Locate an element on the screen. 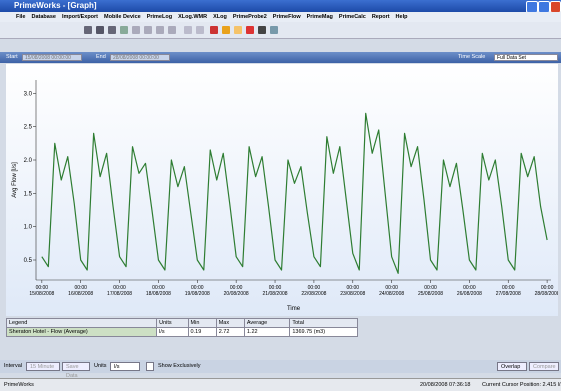 The height and width of the screenshot is (391, 561). end-label: End is located at coordinates (101, 57).